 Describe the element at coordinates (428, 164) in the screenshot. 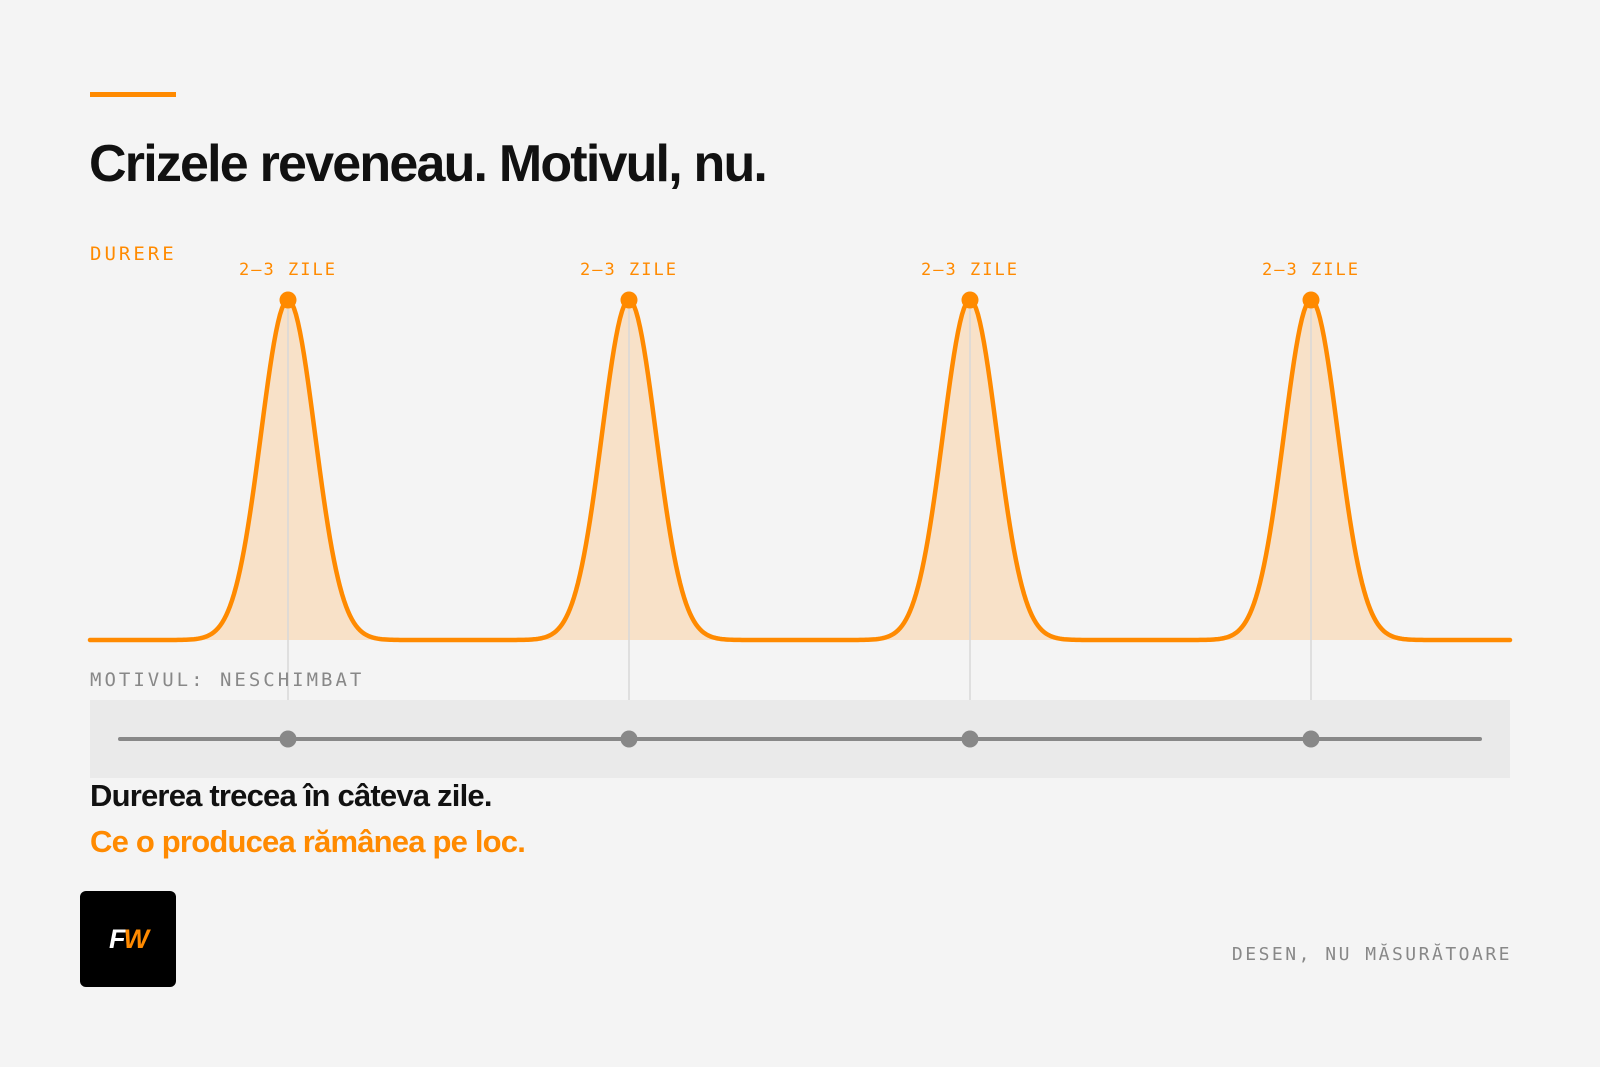

I see `page-title: Crizele reveneau. Motivul, nu.` at that location.